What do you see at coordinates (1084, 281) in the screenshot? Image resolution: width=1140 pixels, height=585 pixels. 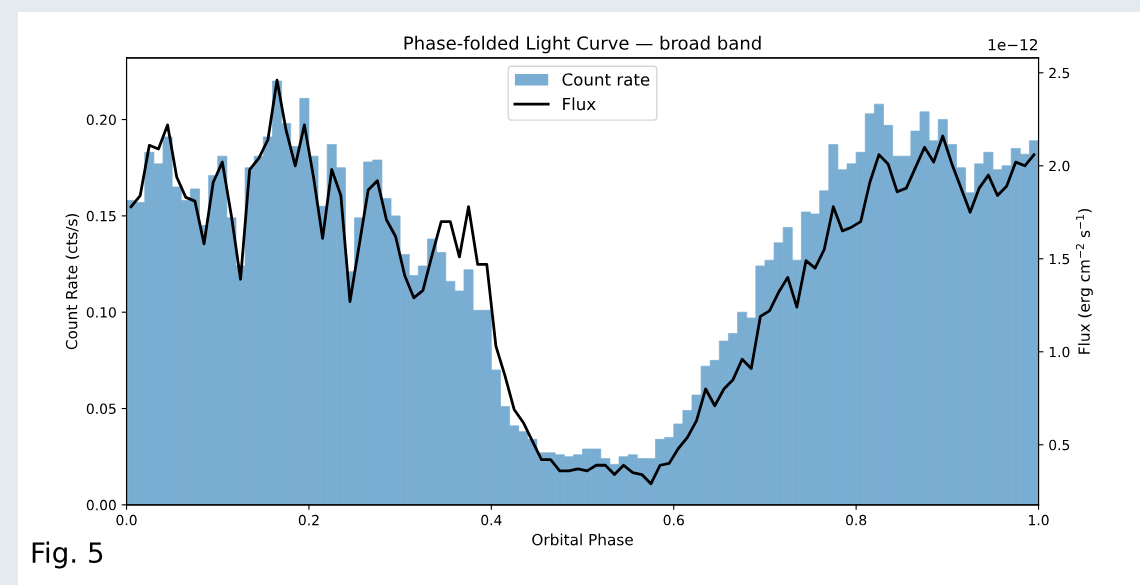 I see `y2-axis-title: Flux (erg cm$^{−2}$ s$^{−1}$)` at bounding box center [1084, 281].